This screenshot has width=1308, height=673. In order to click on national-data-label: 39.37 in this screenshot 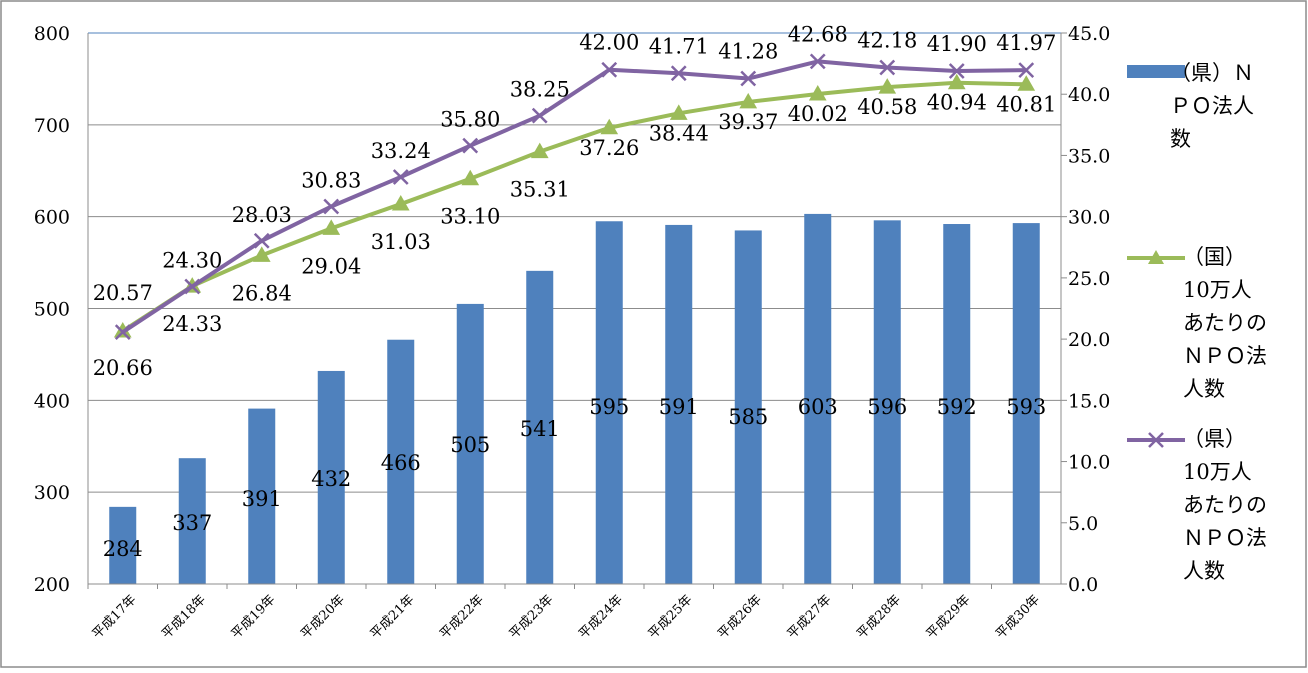, I will do `click(748, 122)`.